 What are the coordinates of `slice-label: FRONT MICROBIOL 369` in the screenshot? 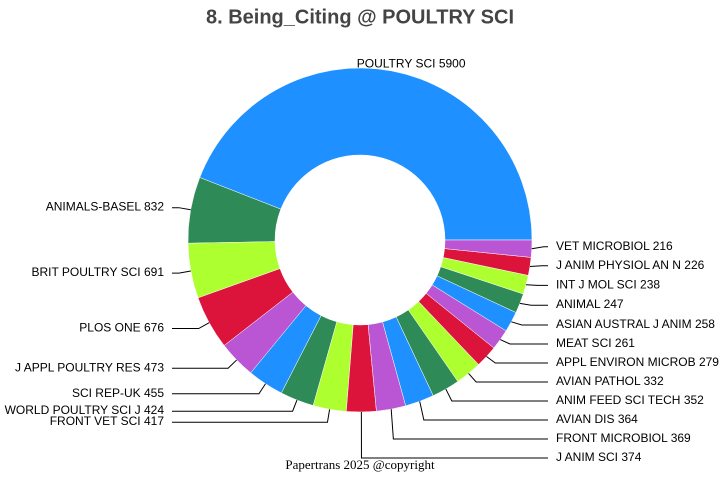 It's located at (623, 438).